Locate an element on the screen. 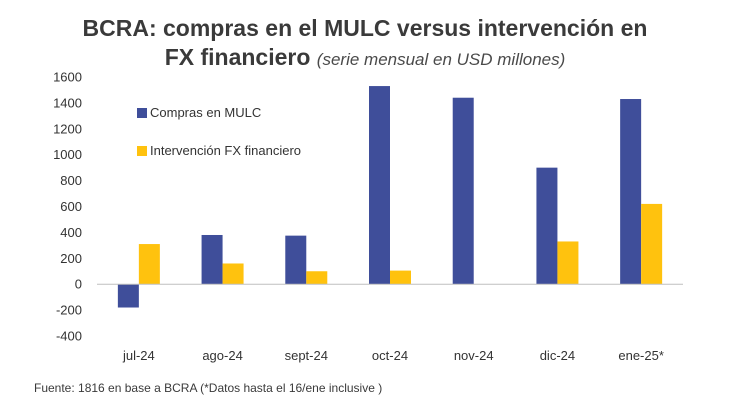 This screenshot has width=730, height=409. x-tick-label: sept-24 is located at coordinates (306, 355).